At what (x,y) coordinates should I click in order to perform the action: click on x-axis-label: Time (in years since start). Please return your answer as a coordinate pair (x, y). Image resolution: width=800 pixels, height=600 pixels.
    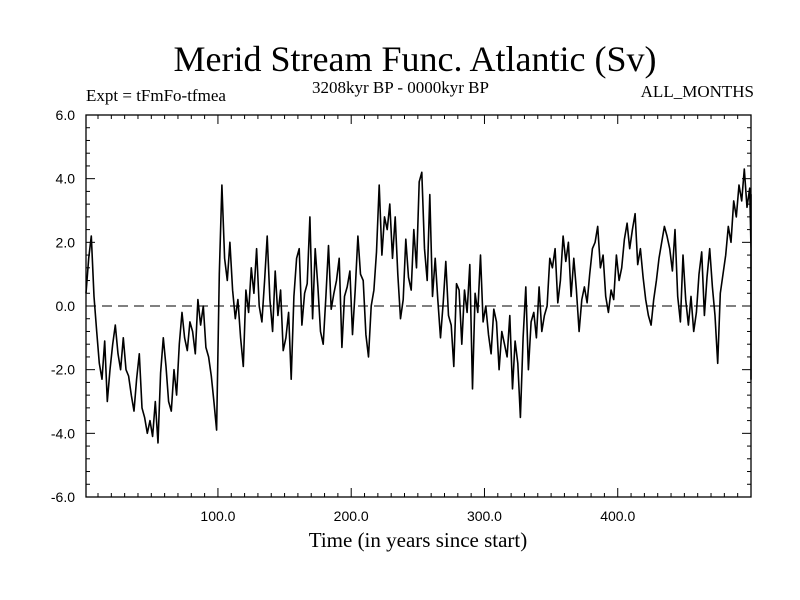
    Looking at the image, I should click on (418, 540).